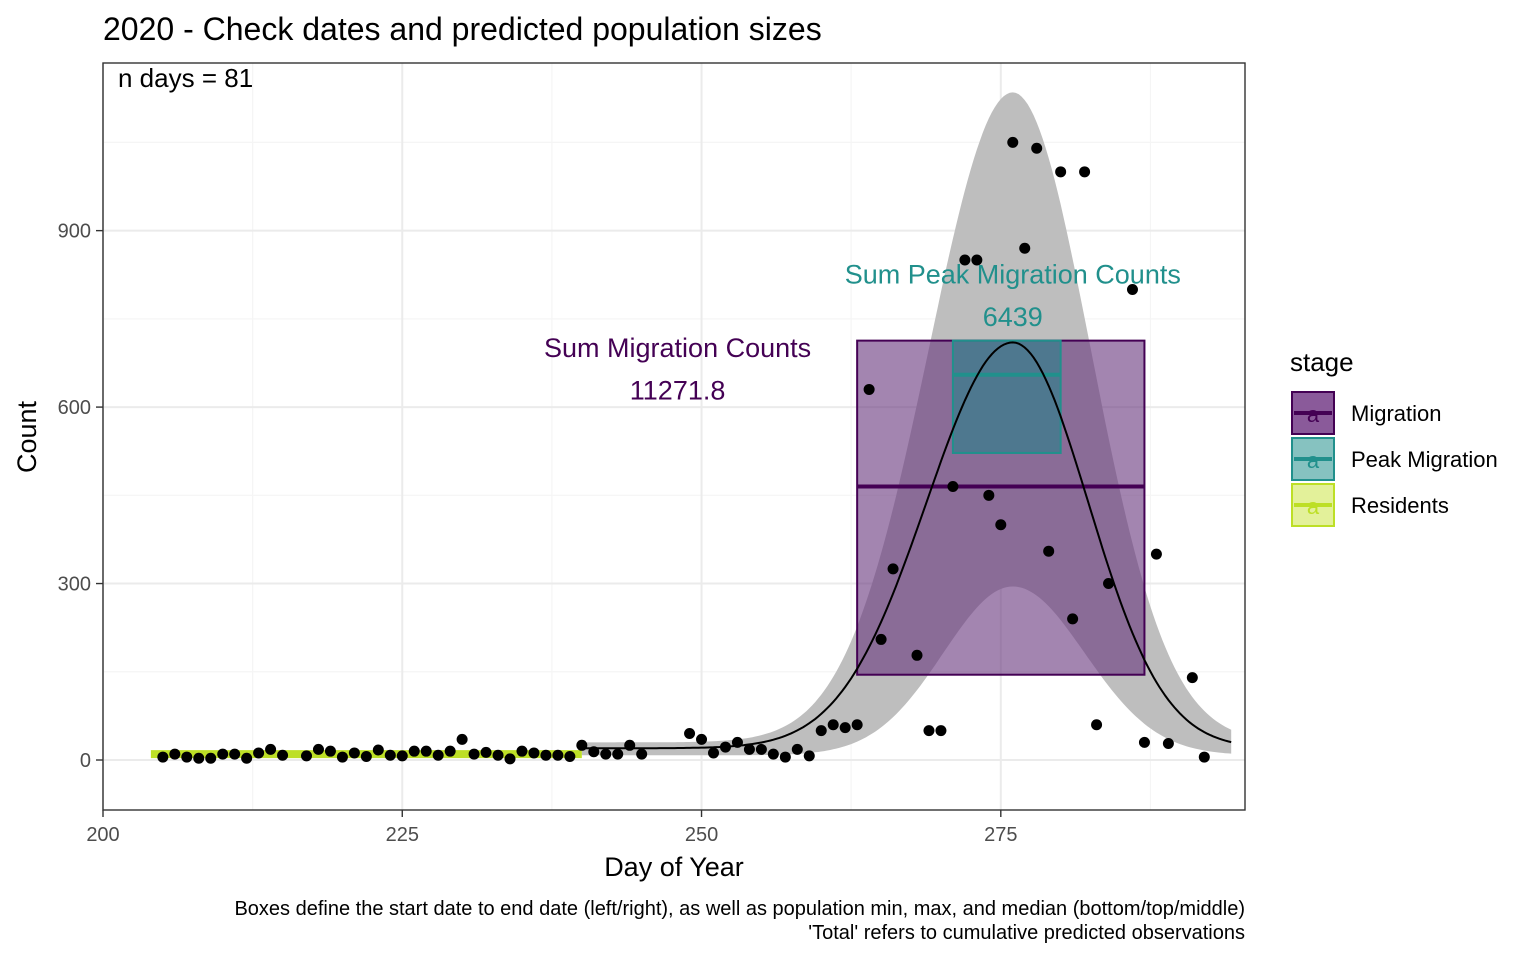 This screenshot has height=960, width=1536. Describe the element at coordinates (1013, 317) in the screenshot. I see `annotation-peak-value: 6439` at that location.